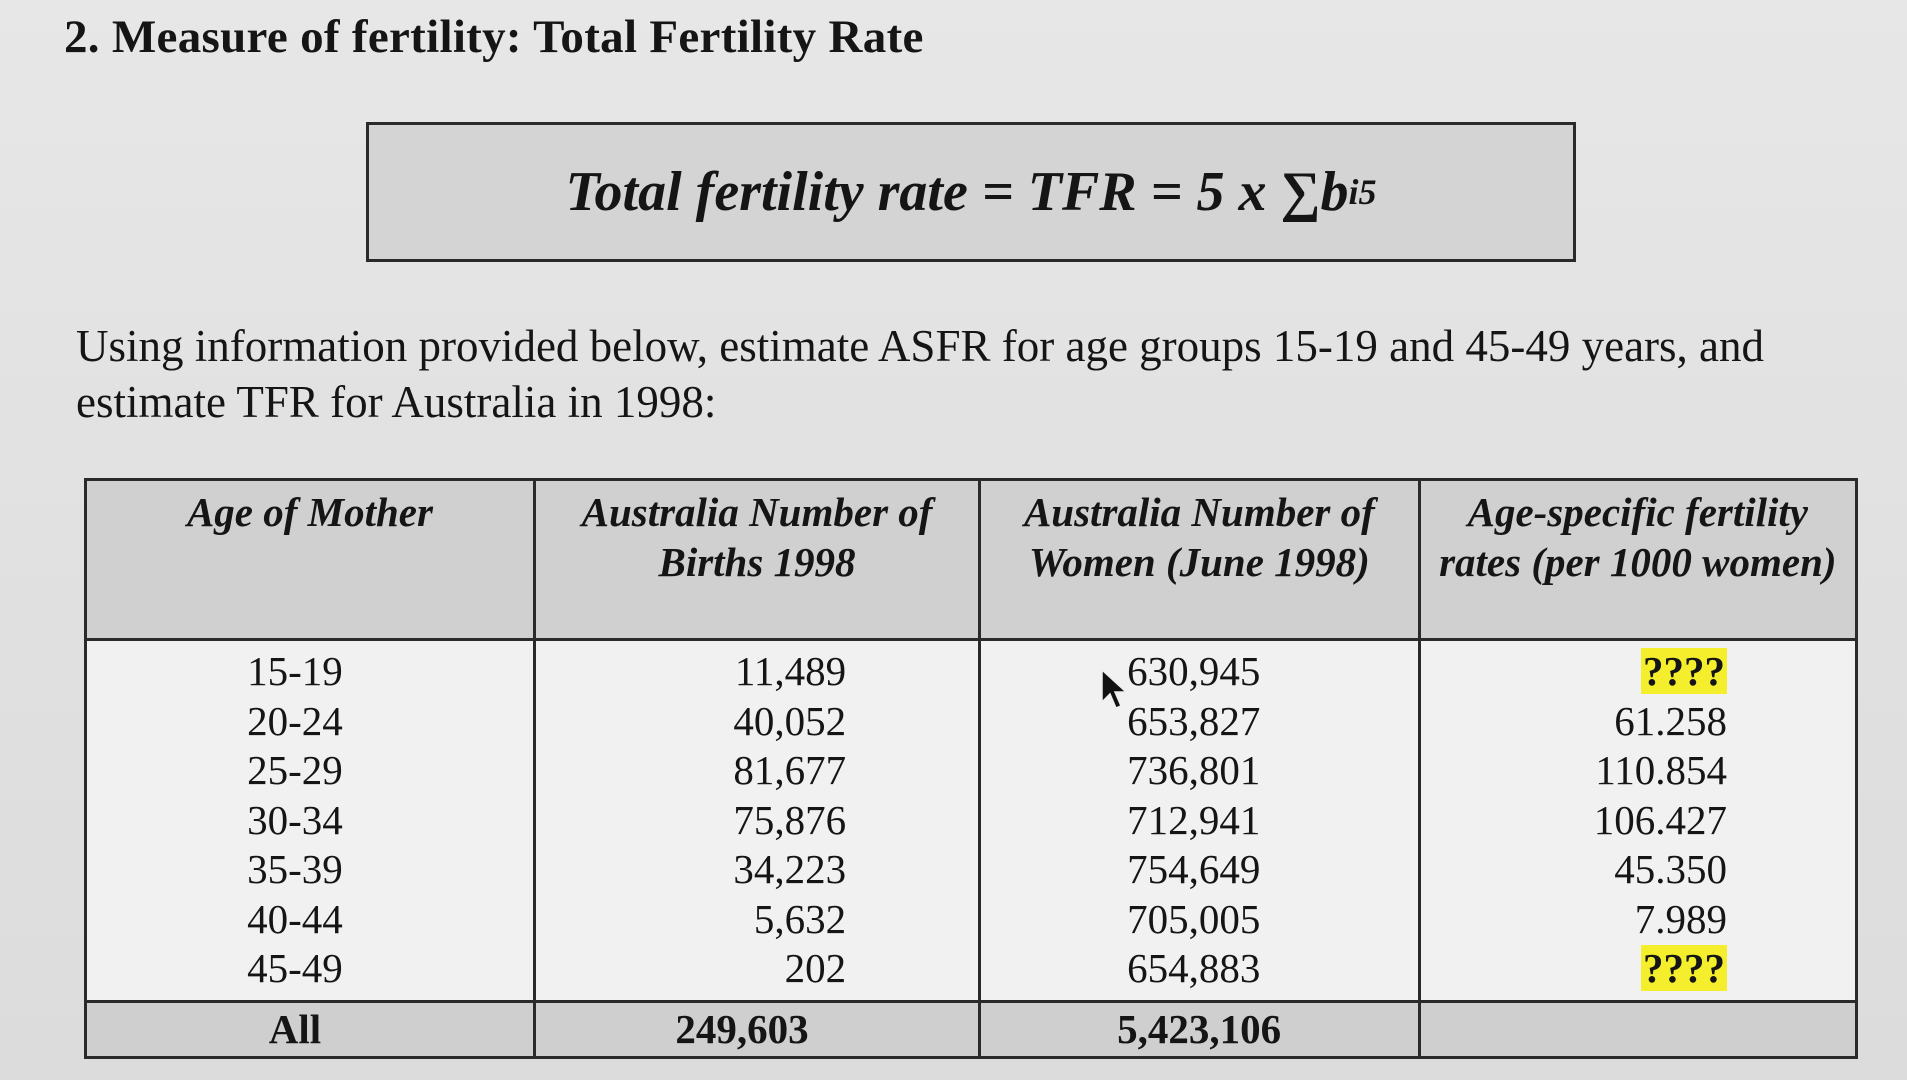 The image size is (1907, 1080). Describe the element at coordinates (1199, 559) in the screenshot. I see `header-number-of-women: Australia Number of Women (June 1998)` at that location.